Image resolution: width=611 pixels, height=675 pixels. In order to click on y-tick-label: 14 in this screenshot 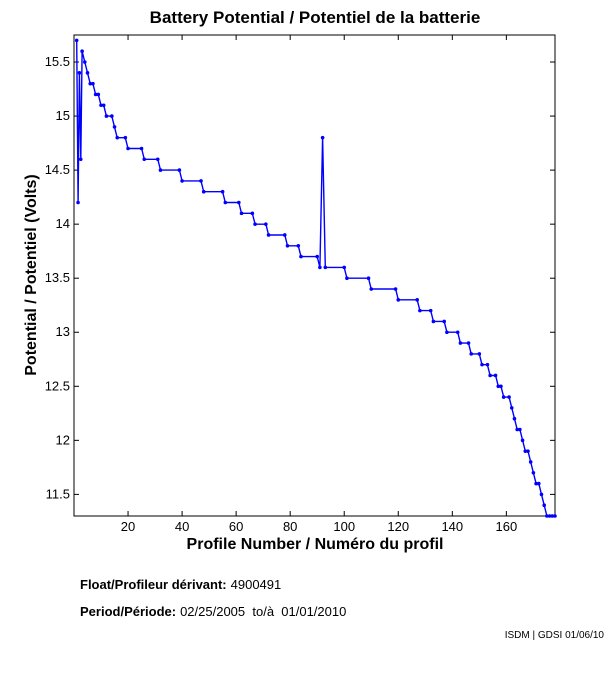, I will do `click(63, 223)`.